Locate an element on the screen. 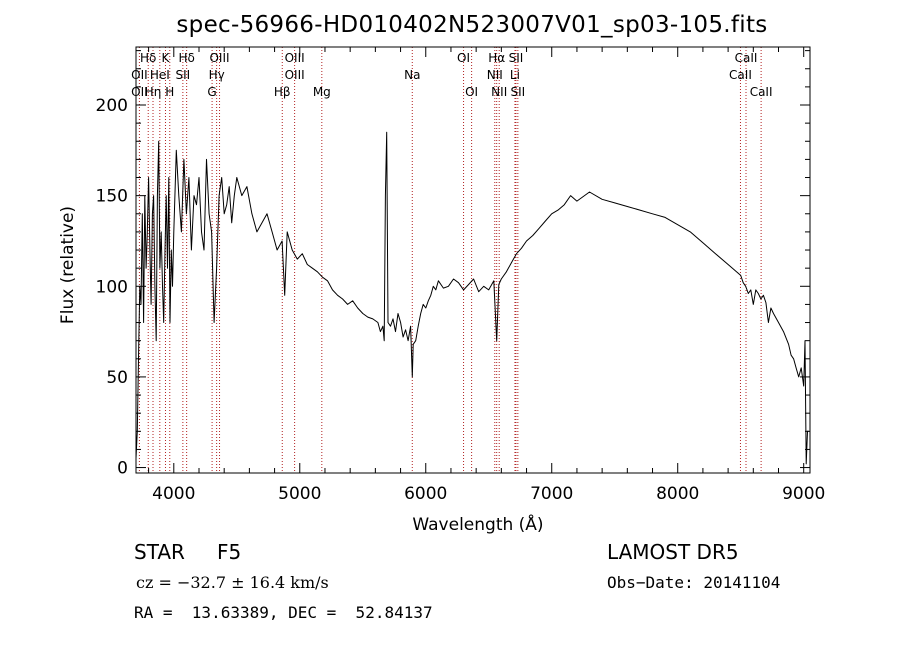  y-tick-label: 150 is located at coordinates (112, 197).